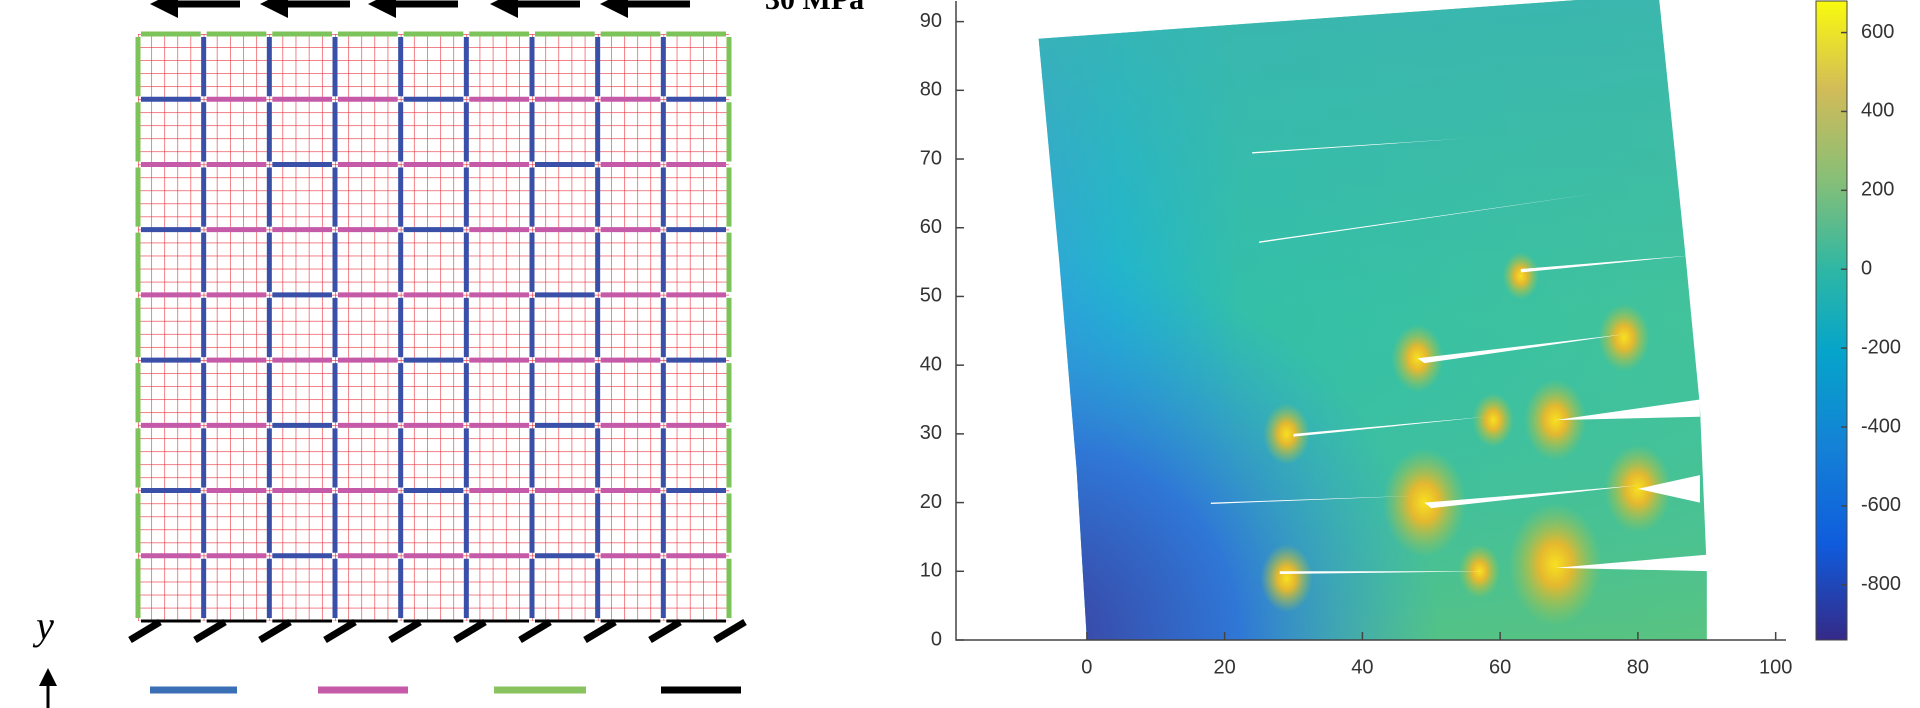  I want to click on load-label: 30 MPa, so click(814, 8).